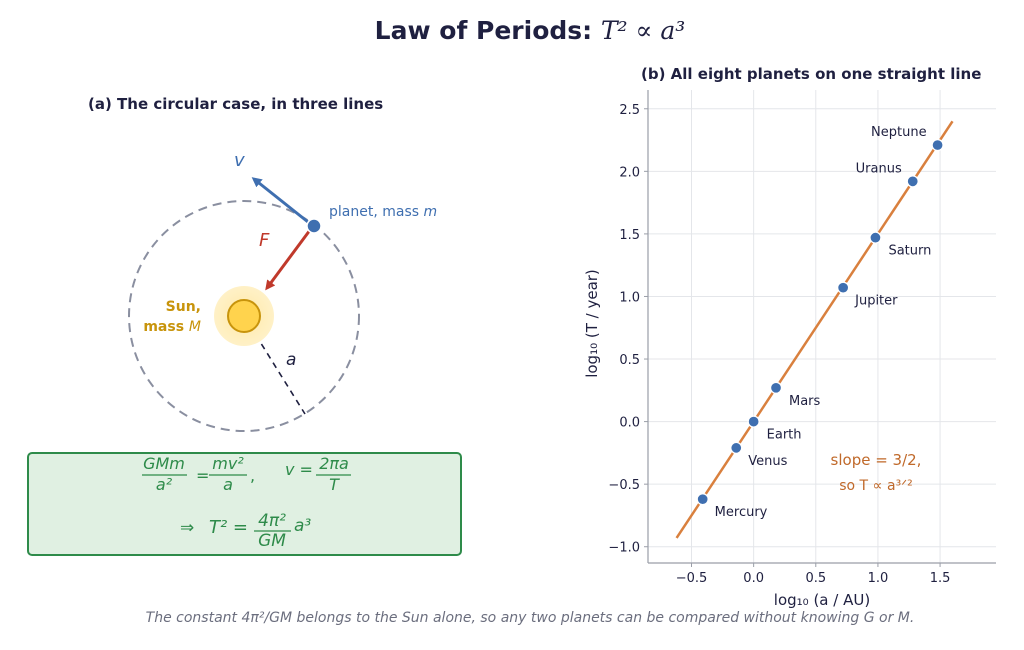 This screenshot has height=650, width=1024. Describe the element at coordinates (272, 521) in the screenshot. I see `eq2-num: 4π²` at that location.